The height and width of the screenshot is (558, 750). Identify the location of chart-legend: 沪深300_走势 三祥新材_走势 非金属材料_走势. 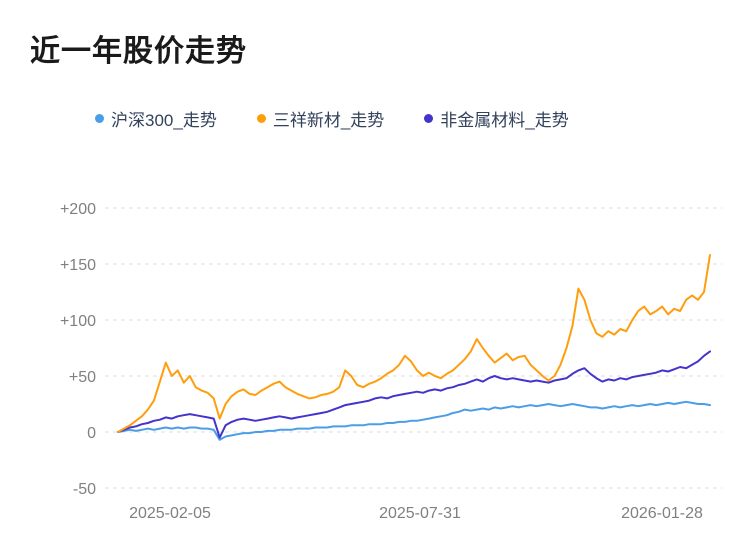
(332, 118).